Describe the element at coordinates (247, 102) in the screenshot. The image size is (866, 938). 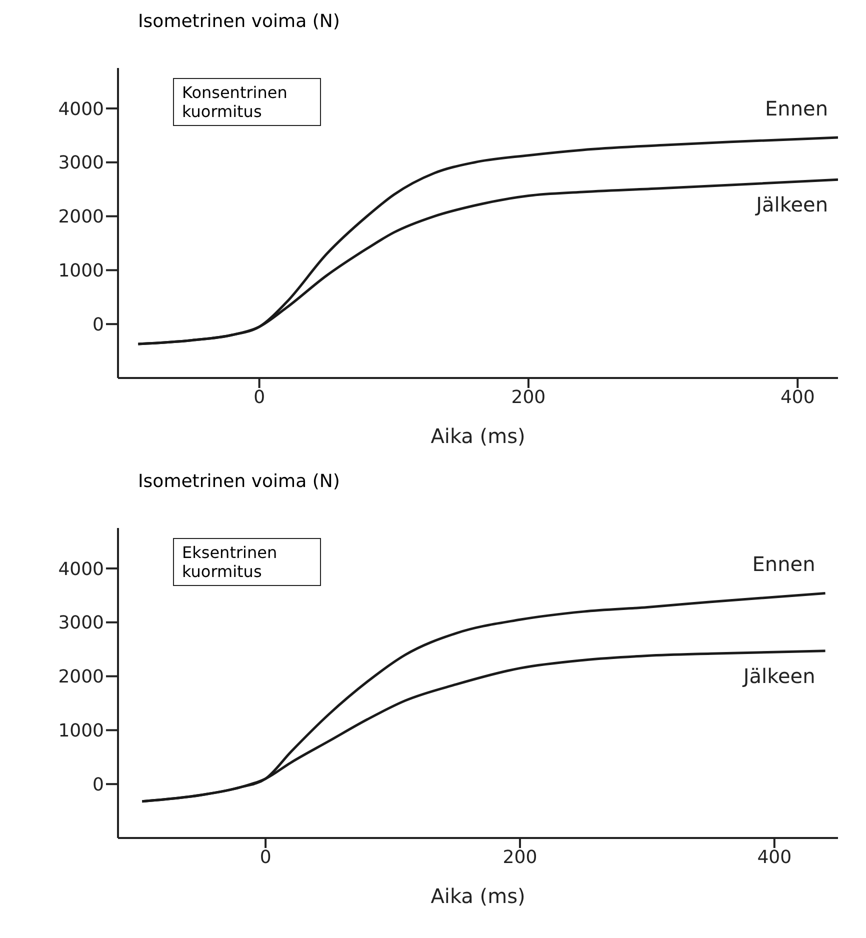
I see `note-box: Konsentrinen kuormitus` at that location.